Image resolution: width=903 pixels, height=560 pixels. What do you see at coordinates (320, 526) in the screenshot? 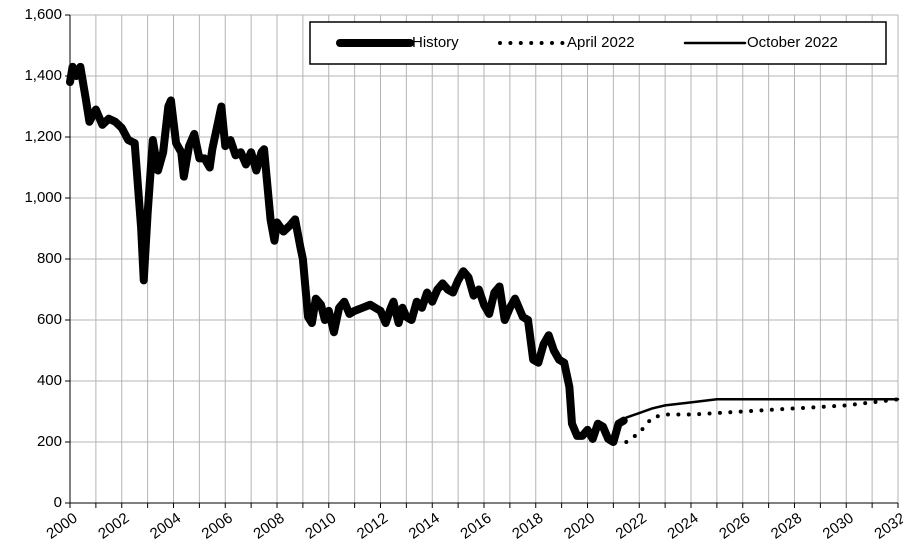
I see `x-tick-label: 2010` at bounding box center [320, 526].